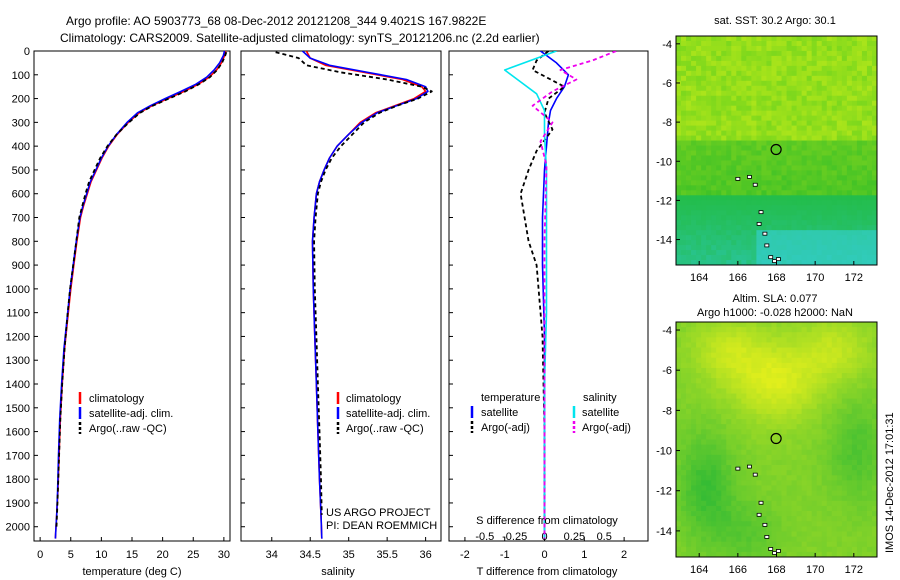 The height and width of the screenshot is (580, 900). Describe the element at coordinates (21, 266) in the screenshot. I see `depth-tick-label: 900` at that location.